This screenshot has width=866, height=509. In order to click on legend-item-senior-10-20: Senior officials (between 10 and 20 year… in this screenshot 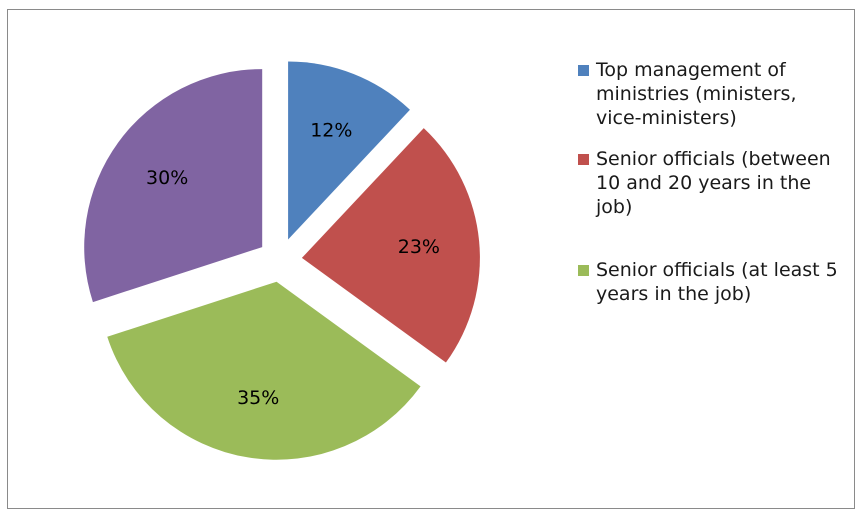, I will do `click(713, 183)`.